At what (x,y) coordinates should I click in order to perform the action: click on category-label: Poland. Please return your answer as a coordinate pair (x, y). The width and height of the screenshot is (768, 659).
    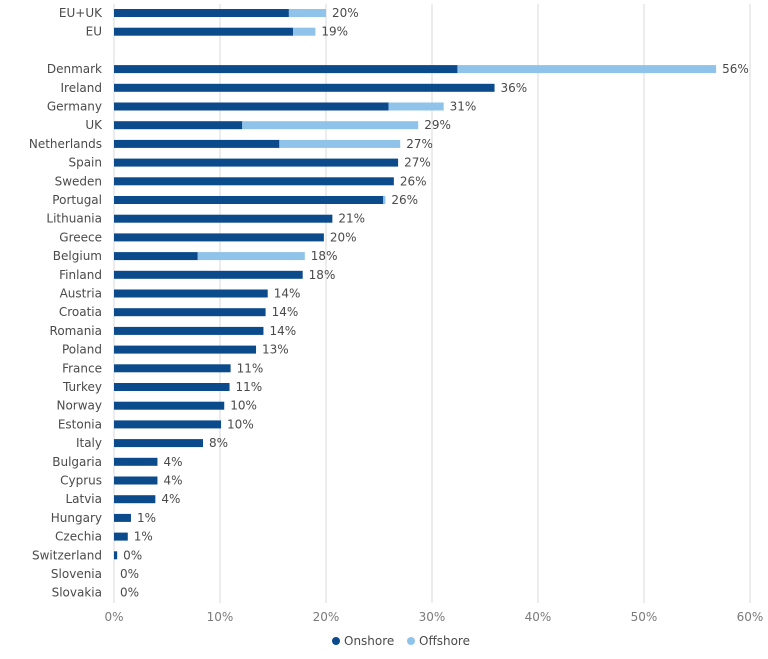
    Looking at the image, I should click on (82, 350).